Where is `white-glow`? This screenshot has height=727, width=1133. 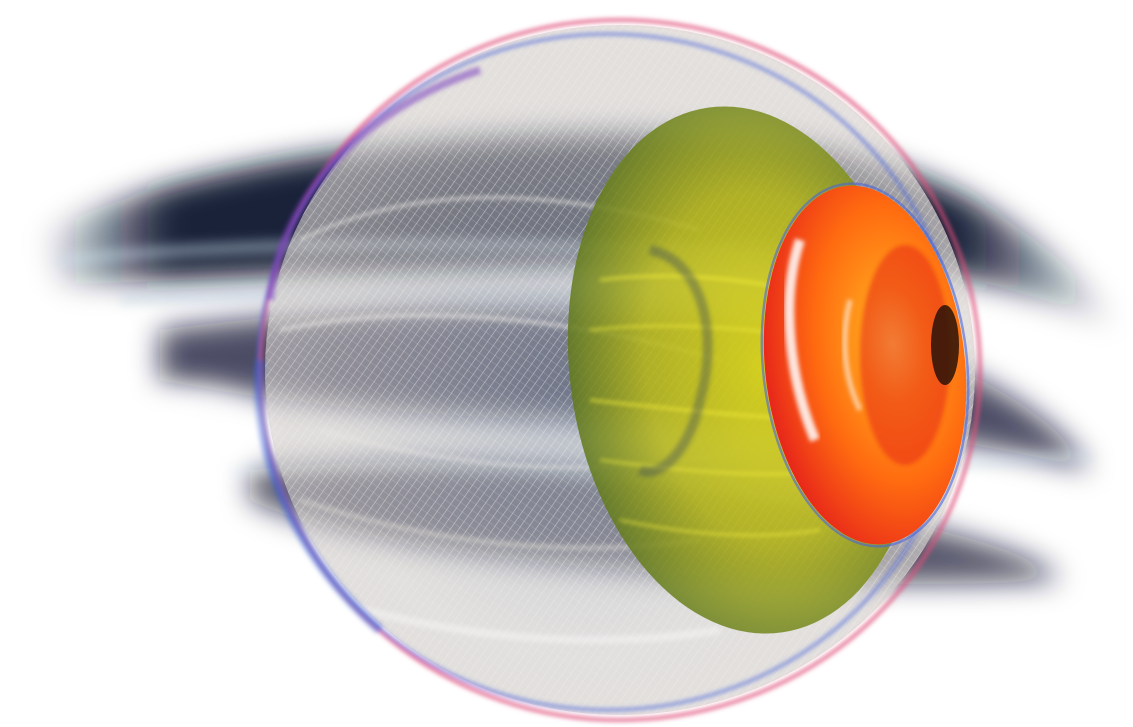
white-glow is located at coordinates (200, 430).